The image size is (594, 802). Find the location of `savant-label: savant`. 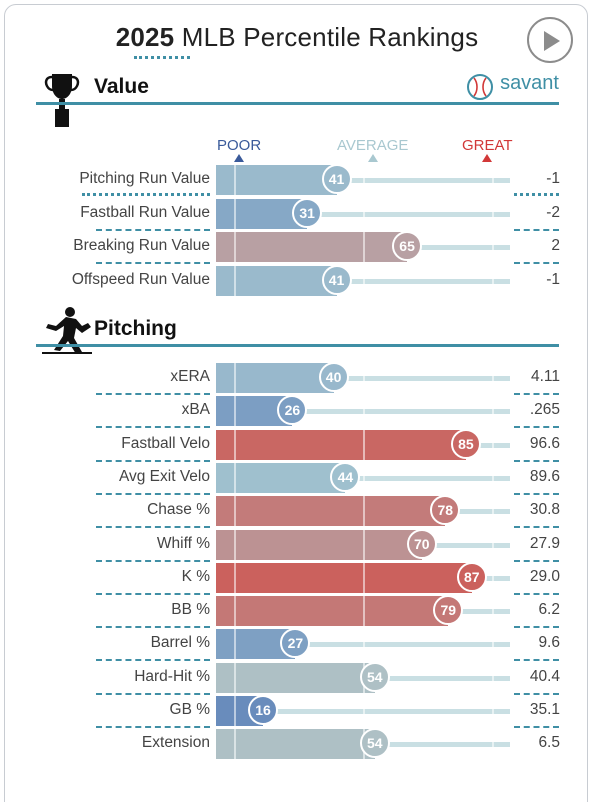

savant-label: savant is located at coordinates (529, 83).